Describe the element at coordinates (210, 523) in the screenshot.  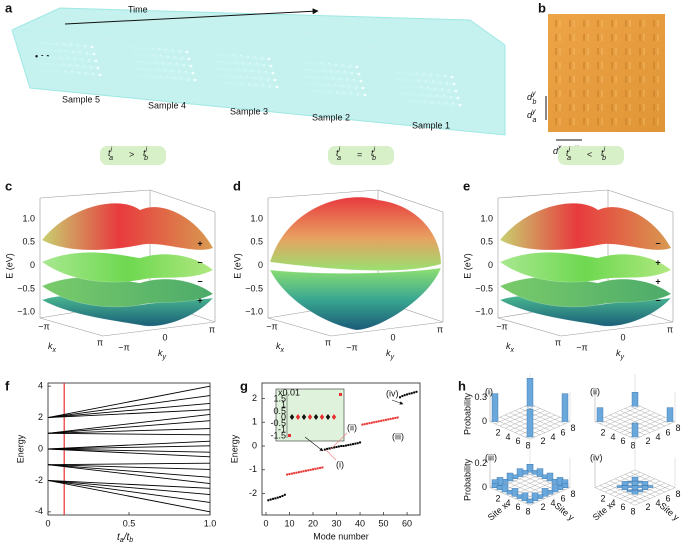
I see `x-tick-label: 1.0` at that location.